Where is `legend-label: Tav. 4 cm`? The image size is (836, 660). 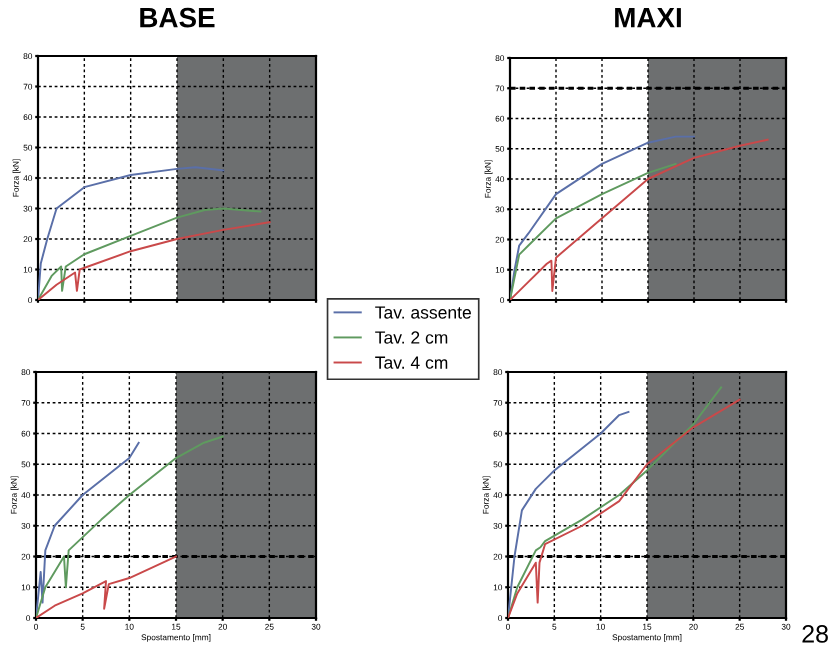
legend-label: Tav. 4 cm is located at coordinates (411, 362).